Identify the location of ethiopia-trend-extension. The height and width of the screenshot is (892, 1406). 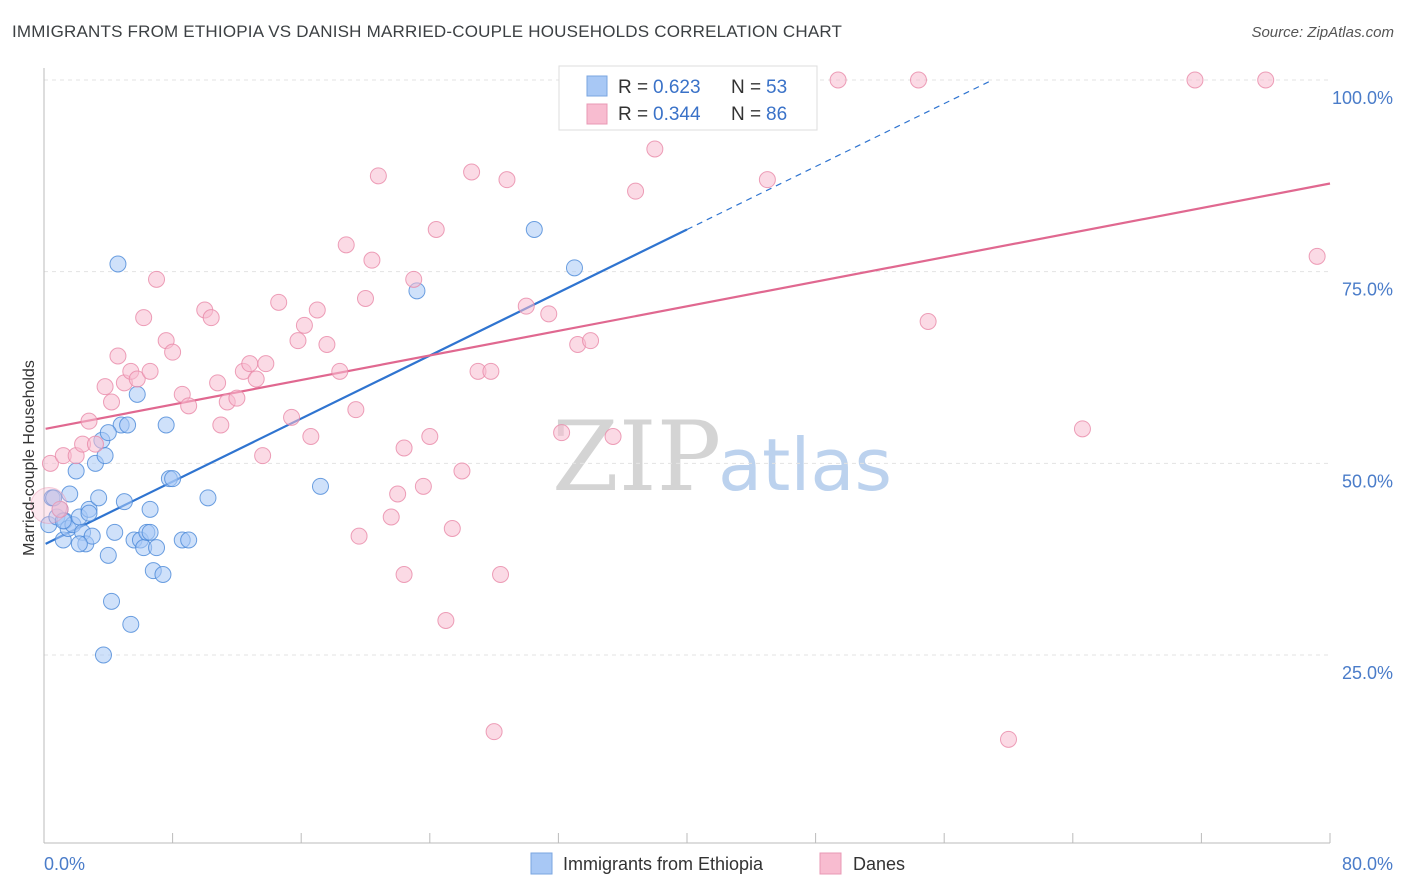
(839, 155).